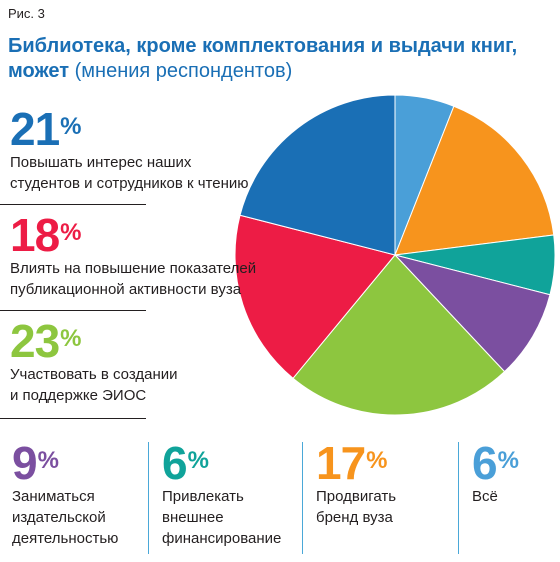  I want to click on stat-funding-desc: Привлекать внешнее финансирование, so click(222, 517).